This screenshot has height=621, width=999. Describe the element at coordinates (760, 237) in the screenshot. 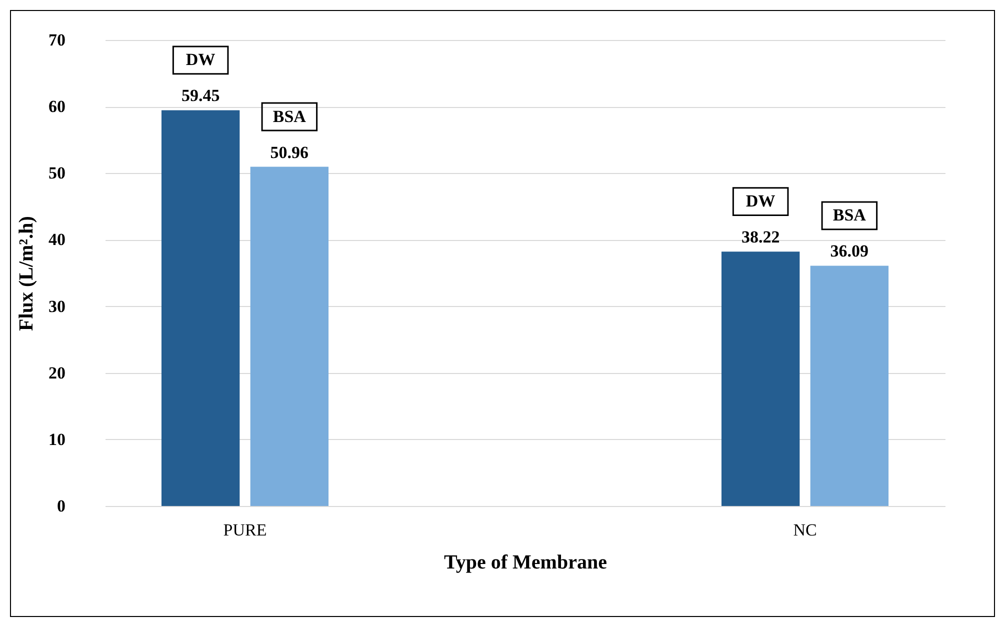

I see `data-label: 38.22` at that location.